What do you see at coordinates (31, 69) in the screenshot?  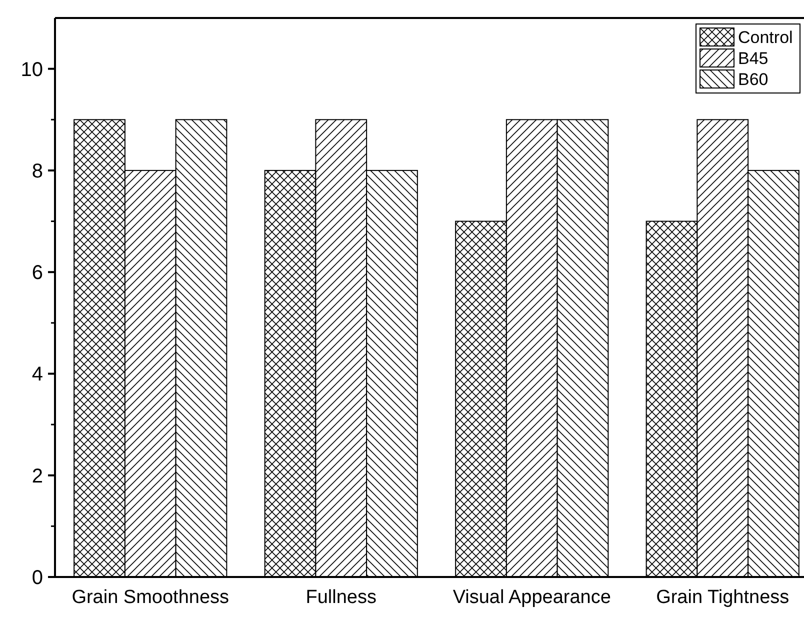 I see `y-tick-label: 10` at bounding box center [31, 69].